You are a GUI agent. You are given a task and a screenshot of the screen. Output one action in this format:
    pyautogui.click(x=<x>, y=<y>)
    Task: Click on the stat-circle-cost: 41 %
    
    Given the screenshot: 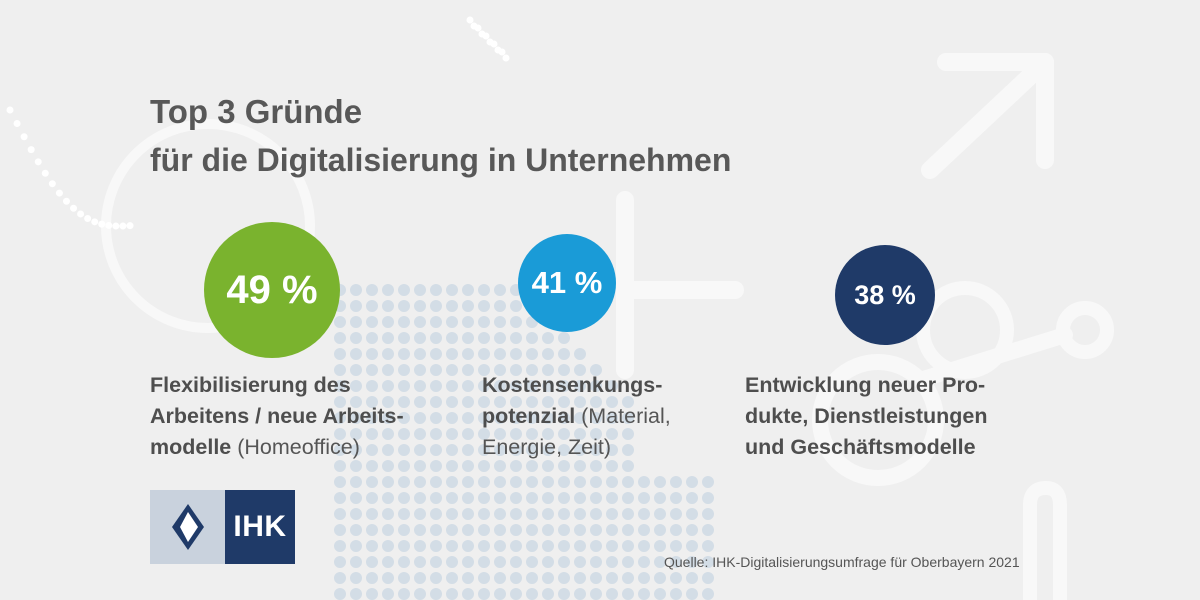 What is the action you would take?
    pyautogui.click(x=567, y=283)
    